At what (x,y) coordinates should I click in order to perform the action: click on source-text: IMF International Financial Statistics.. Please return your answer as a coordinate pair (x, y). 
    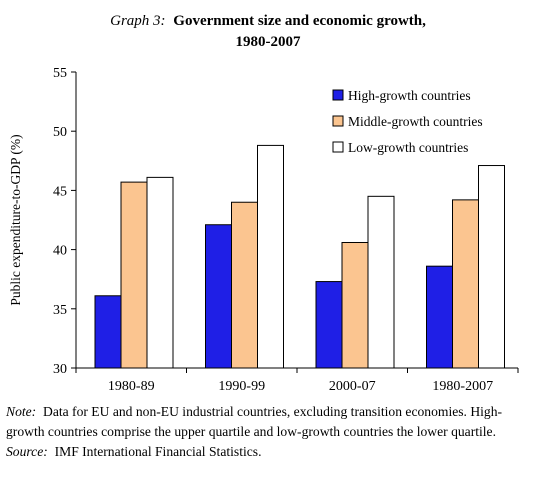
    Looking at the image, I should click on (158, 451).